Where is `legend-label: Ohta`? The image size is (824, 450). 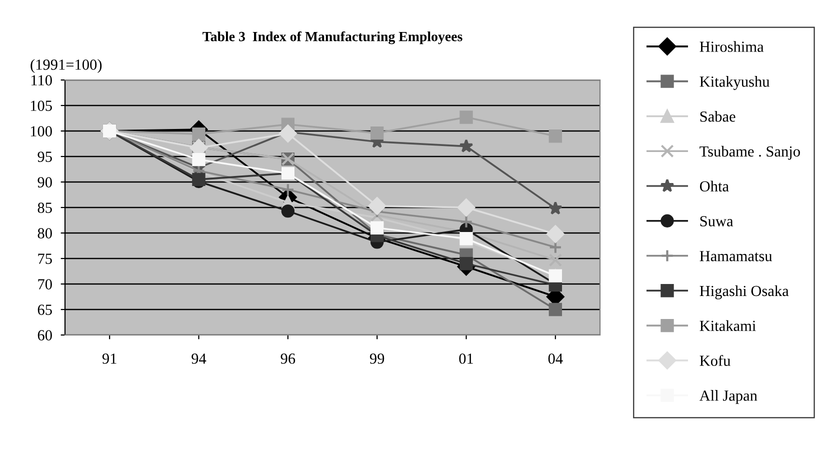 legend-label: Ohta is located at coordinates (714, 186).